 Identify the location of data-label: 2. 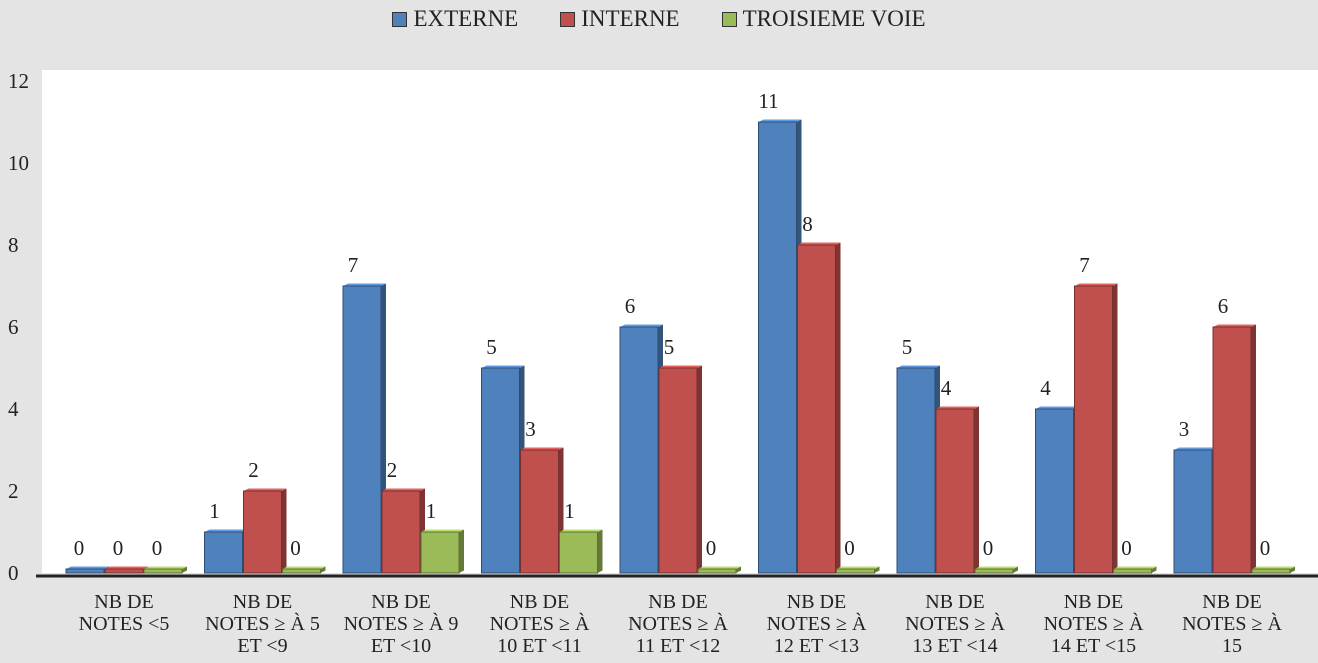
(253, 470).